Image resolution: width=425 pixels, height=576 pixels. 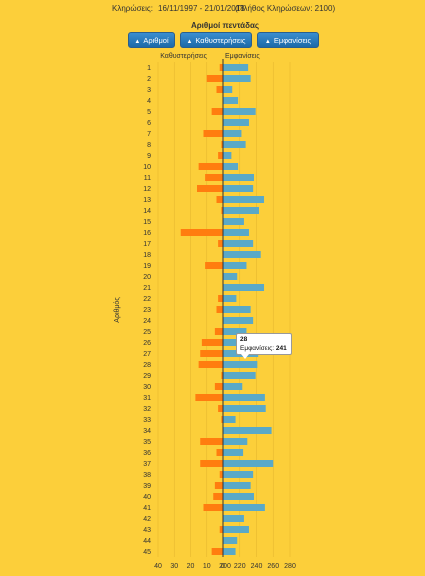 I want to click on category-label: 29, so click(x=147, y=376).